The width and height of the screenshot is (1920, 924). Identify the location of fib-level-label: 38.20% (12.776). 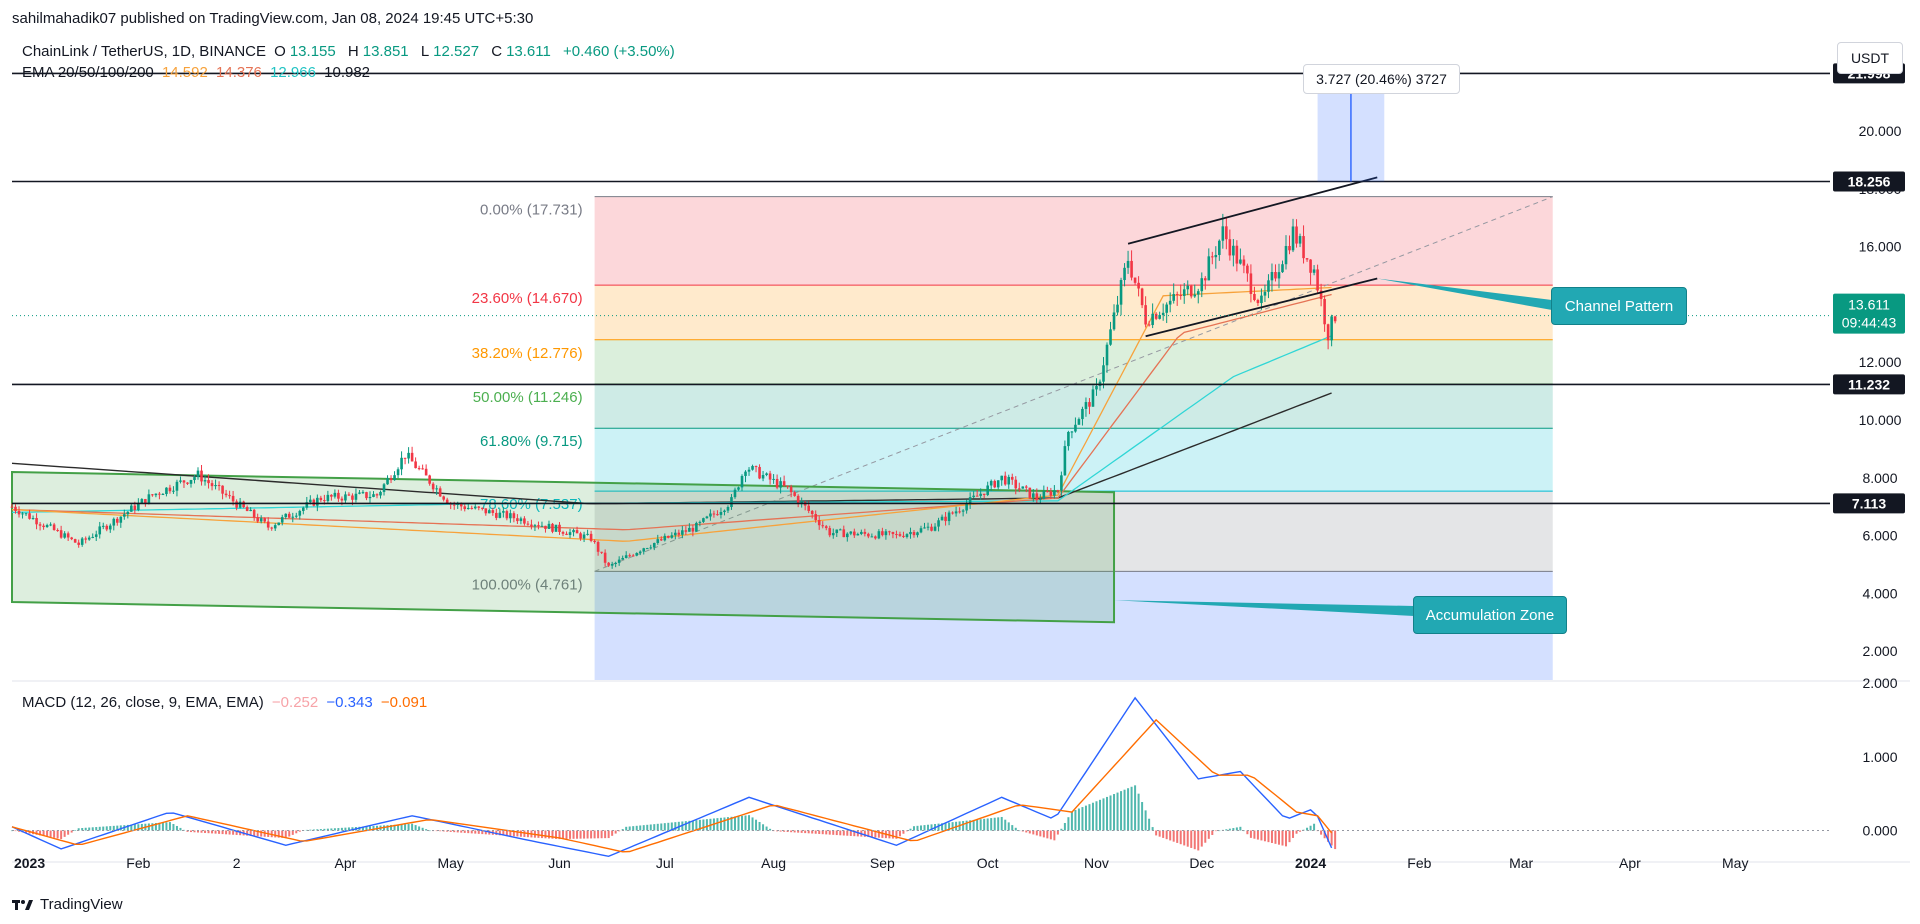
(527, 353).